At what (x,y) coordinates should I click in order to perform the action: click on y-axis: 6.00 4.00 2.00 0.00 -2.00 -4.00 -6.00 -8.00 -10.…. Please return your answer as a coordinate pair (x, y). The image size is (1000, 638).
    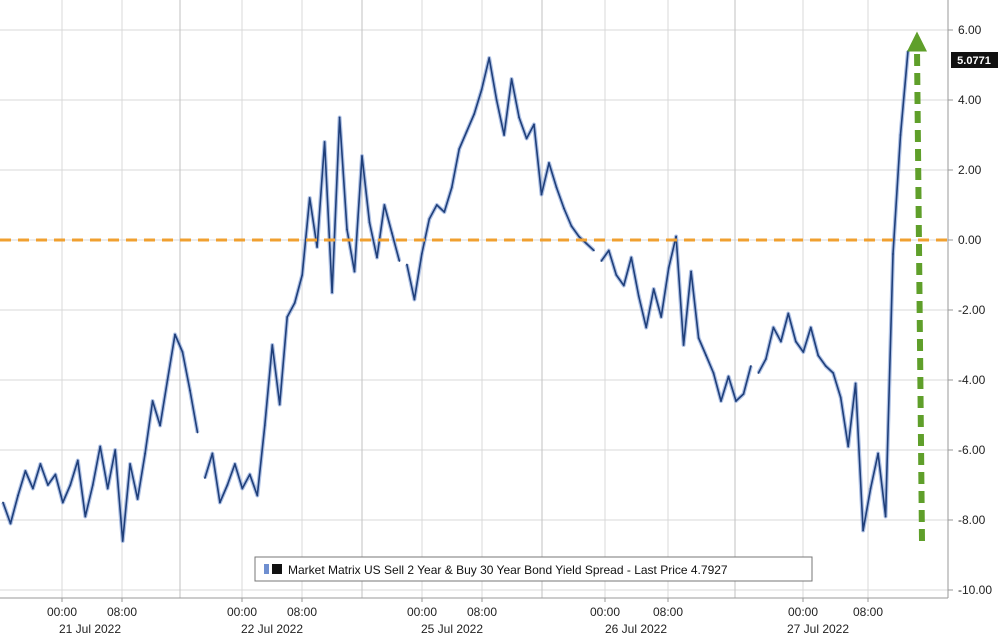
    Looking at the image, I should click on (970, 310).